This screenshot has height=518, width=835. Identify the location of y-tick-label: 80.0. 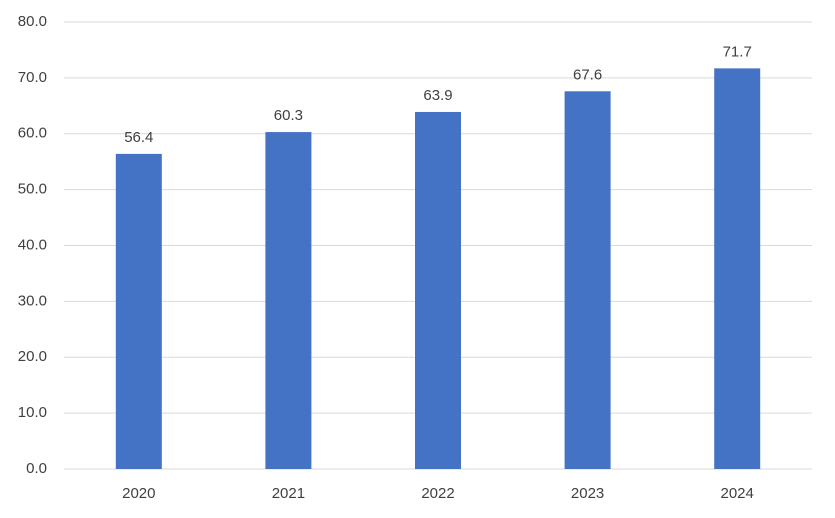
(32, 21).